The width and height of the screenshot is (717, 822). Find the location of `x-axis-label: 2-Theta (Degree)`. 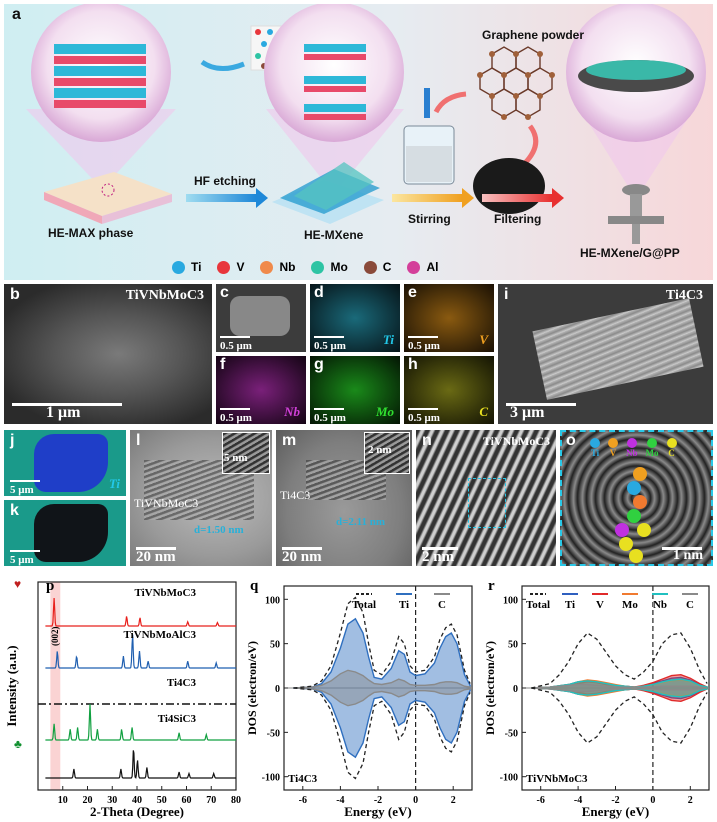

x-axis-label: 2-Theta (Degree) is located at coordinates (137, 811).